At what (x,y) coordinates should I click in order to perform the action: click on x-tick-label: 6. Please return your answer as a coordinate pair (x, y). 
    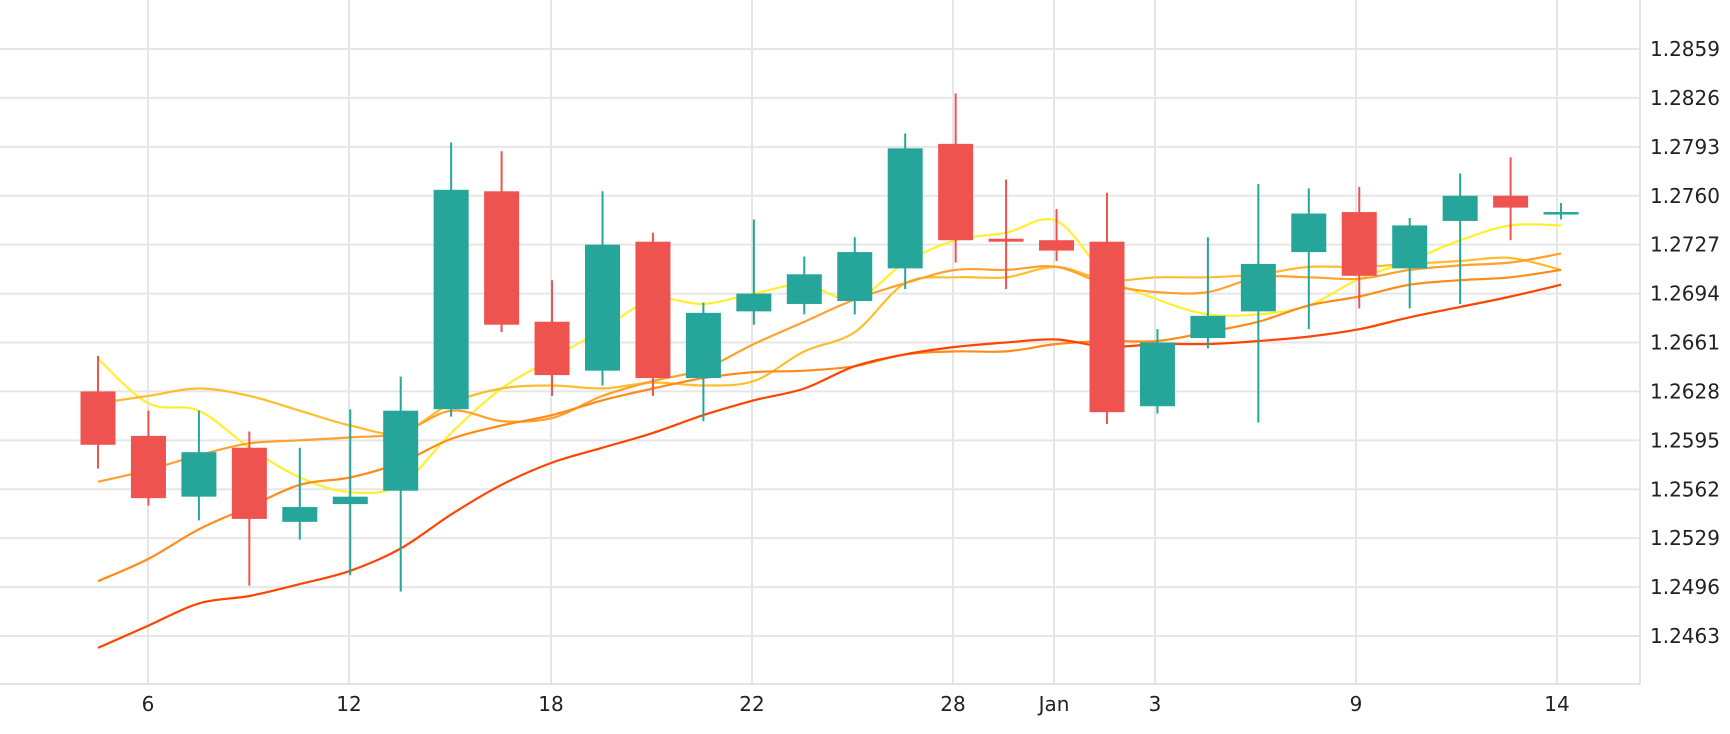
    Looking at the image, I should click on (148, 704).